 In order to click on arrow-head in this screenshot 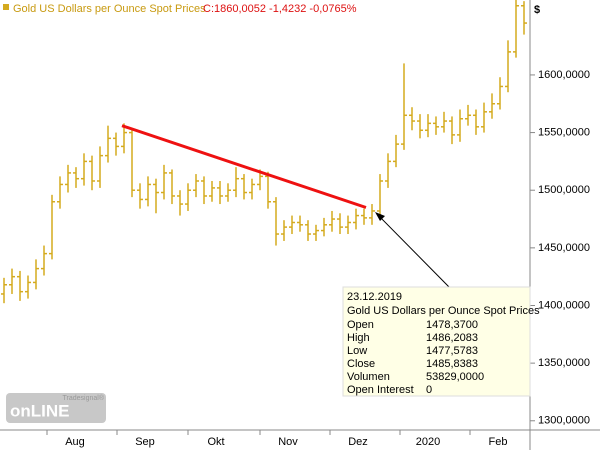, I will do `click(380, 216)`.